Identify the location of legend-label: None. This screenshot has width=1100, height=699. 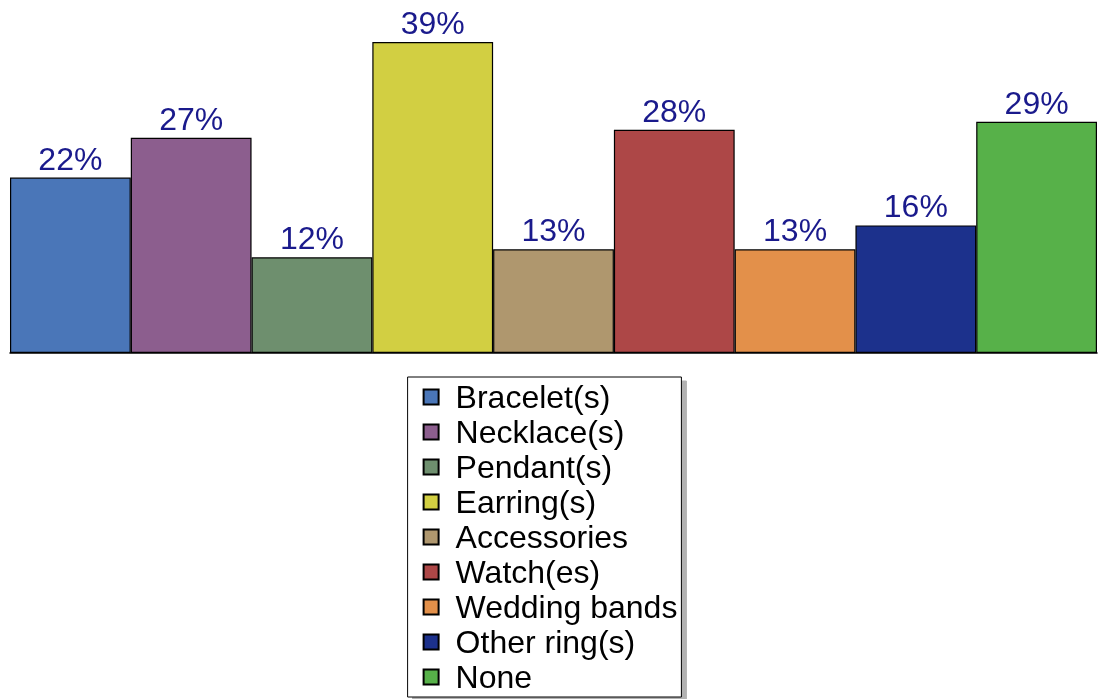
(494, 677).